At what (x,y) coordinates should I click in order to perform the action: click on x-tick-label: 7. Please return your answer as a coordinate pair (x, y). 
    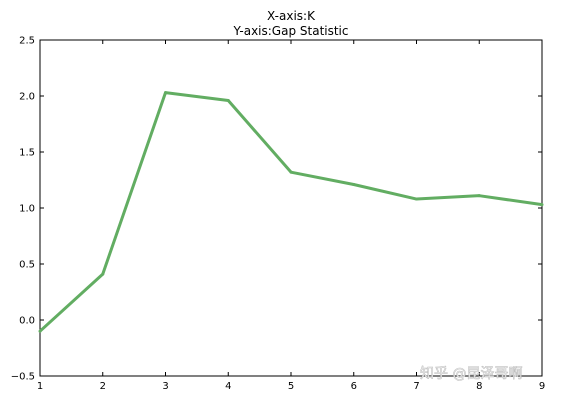
    Looking at the image, I should click on (416, 386).